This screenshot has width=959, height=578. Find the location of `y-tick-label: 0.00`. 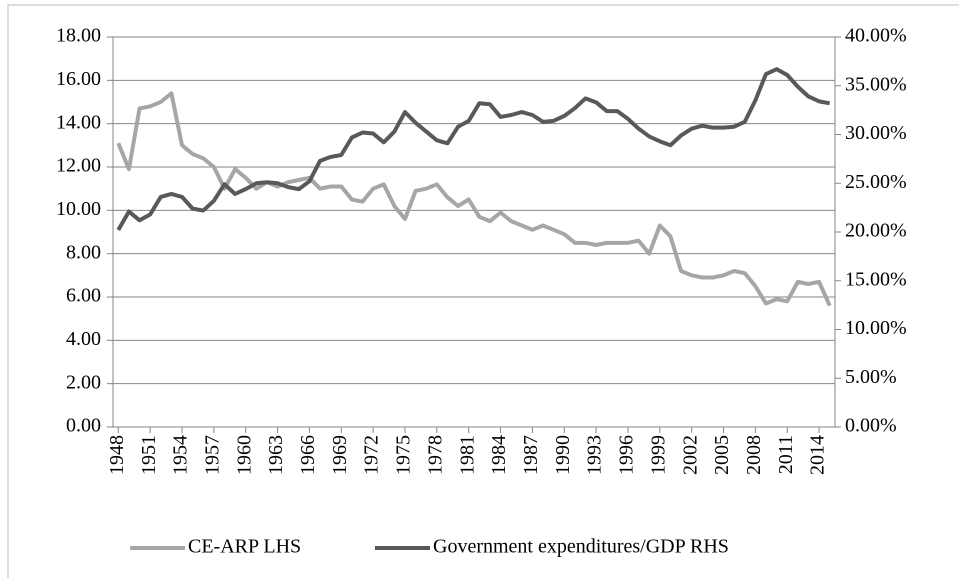

y-tick-label: 0.00 is located at coordinates (83, 426).